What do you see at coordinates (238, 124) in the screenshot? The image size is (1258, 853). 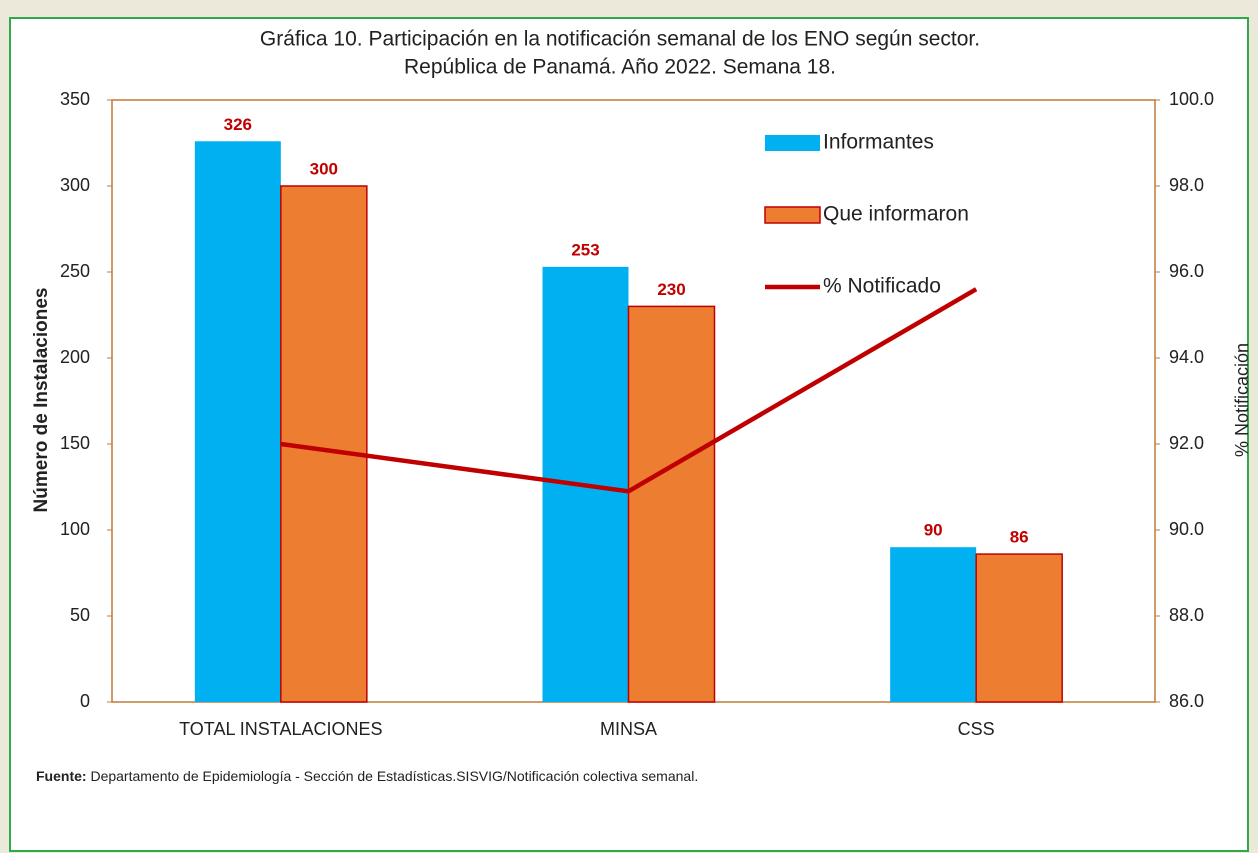 I see `data-label: 326` at bounding box center [238, 124].